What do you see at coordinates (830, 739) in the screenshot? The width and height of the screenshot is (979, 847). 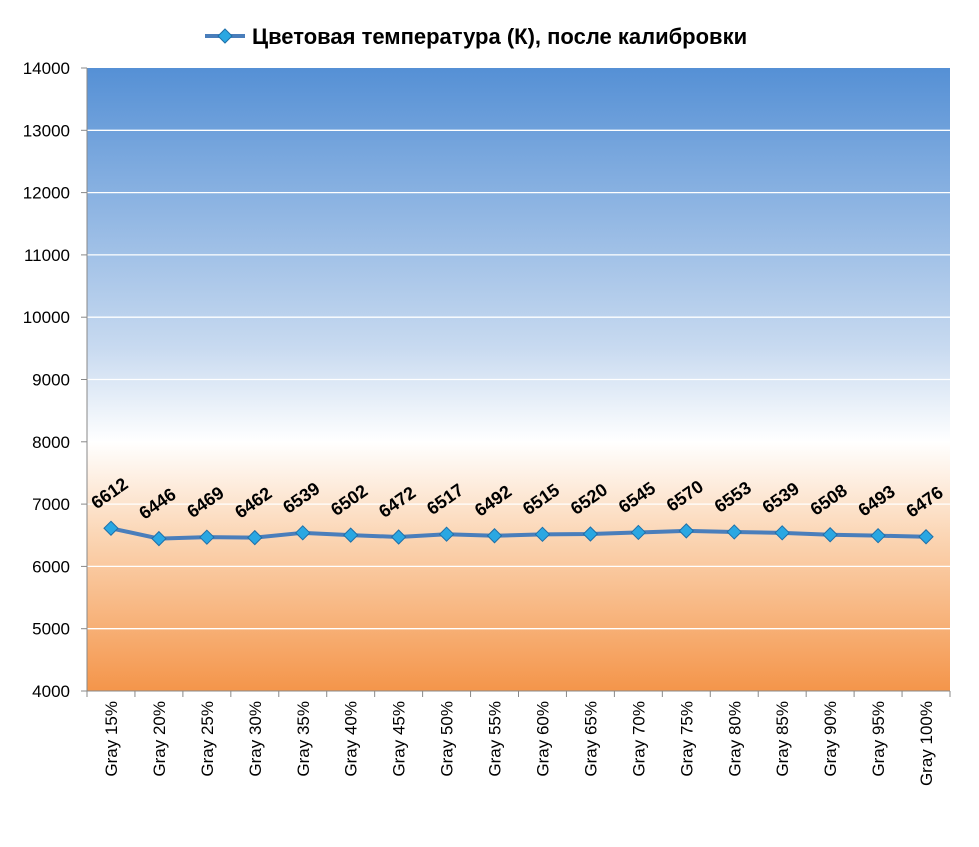 I see `x-tick-label: Gray 90%` at bounding box center [830, 739].